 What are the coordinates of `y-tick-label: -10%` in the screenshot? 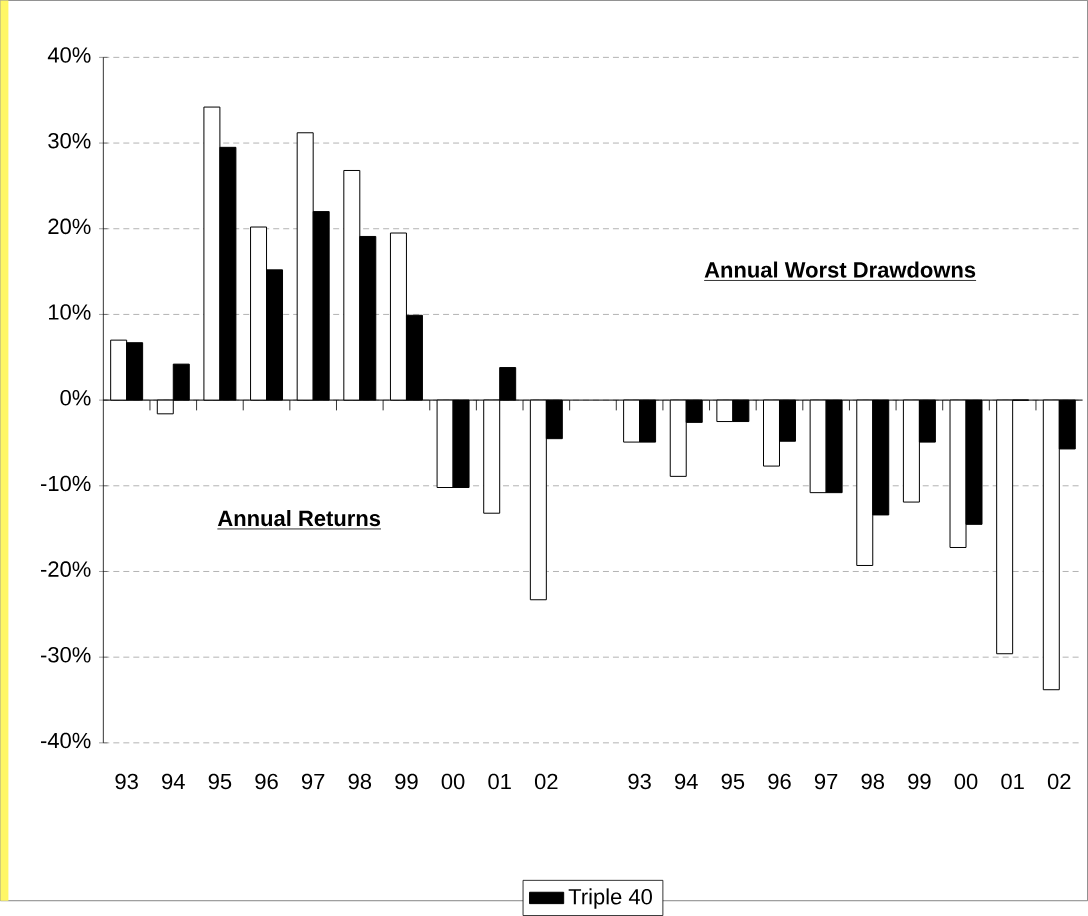 It's located at (65, 483).